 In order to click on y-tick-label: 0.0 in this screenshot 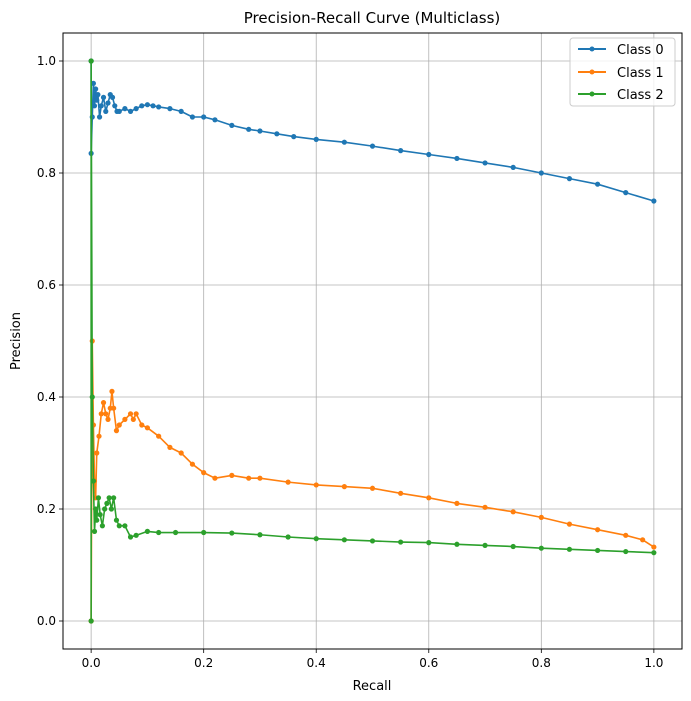, I will do `click(46, 621)`.